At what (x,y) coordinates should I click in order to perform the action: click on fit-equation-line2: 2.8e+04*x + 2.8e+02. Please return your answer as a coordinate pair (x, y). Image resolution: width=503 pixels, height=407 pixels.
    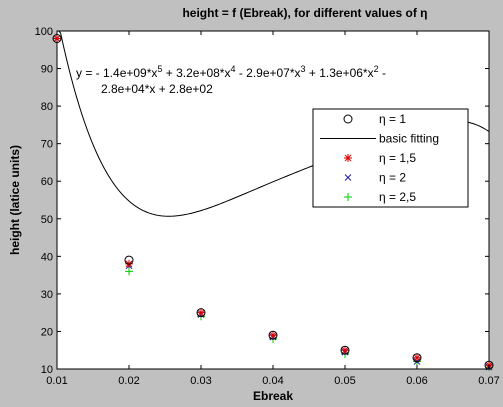
    Looking at the image, I should click on (157, 89).